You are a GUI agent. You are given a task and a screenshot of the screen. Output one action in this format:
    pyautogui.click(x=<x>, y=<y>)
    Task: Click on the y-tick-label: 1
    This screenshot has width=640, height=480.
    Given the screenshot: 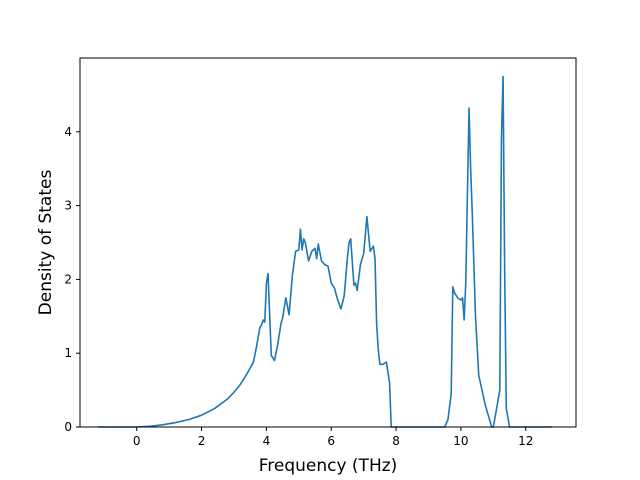 What is the action you would take?
    pyautogui.click(x=68, y=353)
    